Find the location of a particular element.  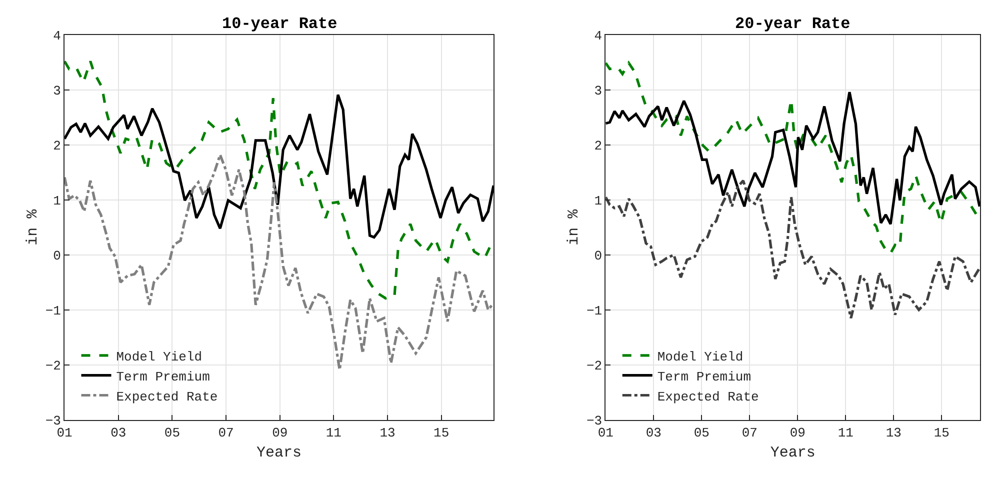

chart-title: 10-year Rate is located at coordinates (280, 24).